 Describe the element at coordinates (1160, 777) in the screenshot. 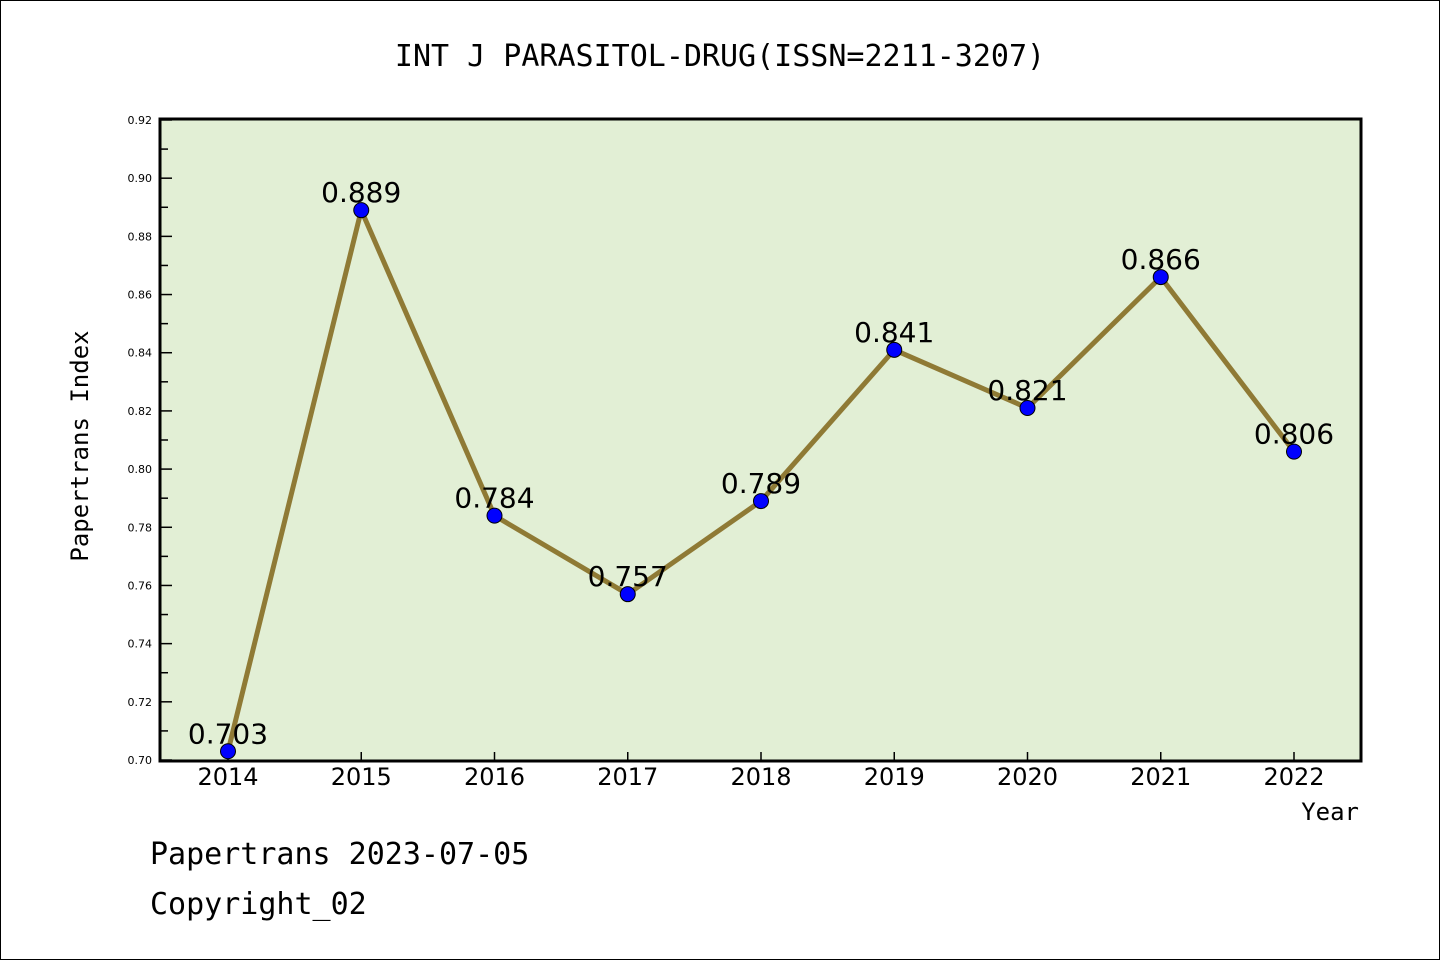

I see `x-tick-label: 2021` at that location.